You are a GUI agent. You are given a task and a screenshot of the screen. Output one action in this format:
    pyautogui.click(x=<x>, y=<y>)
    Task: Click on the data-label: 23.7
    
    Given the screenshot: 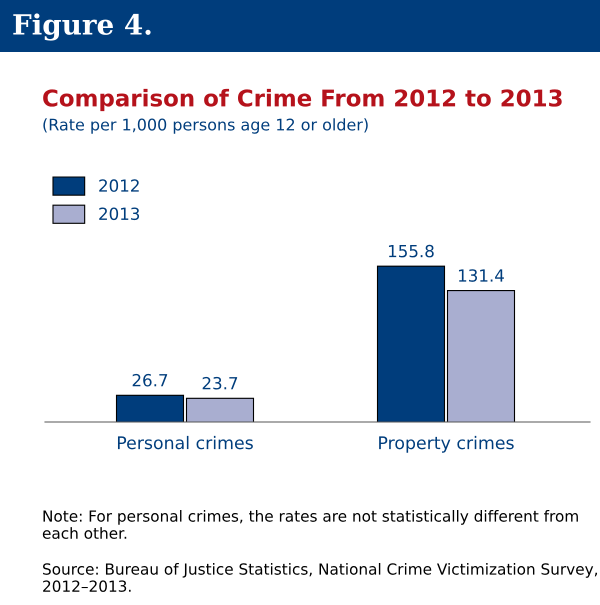 What is the action you would take?
    pyautogui.click(x=220, y=383)
    